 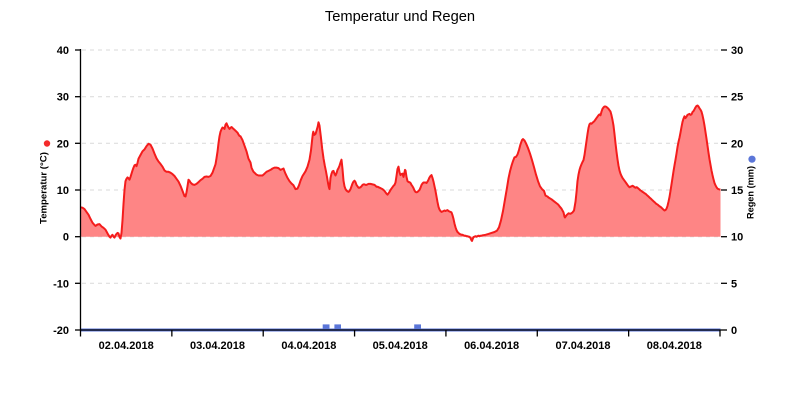 What do you see at coordinates (674, 346) in the screenshot?
I see `svg-text: 08.04.2018` at bounding box center [674, 346].